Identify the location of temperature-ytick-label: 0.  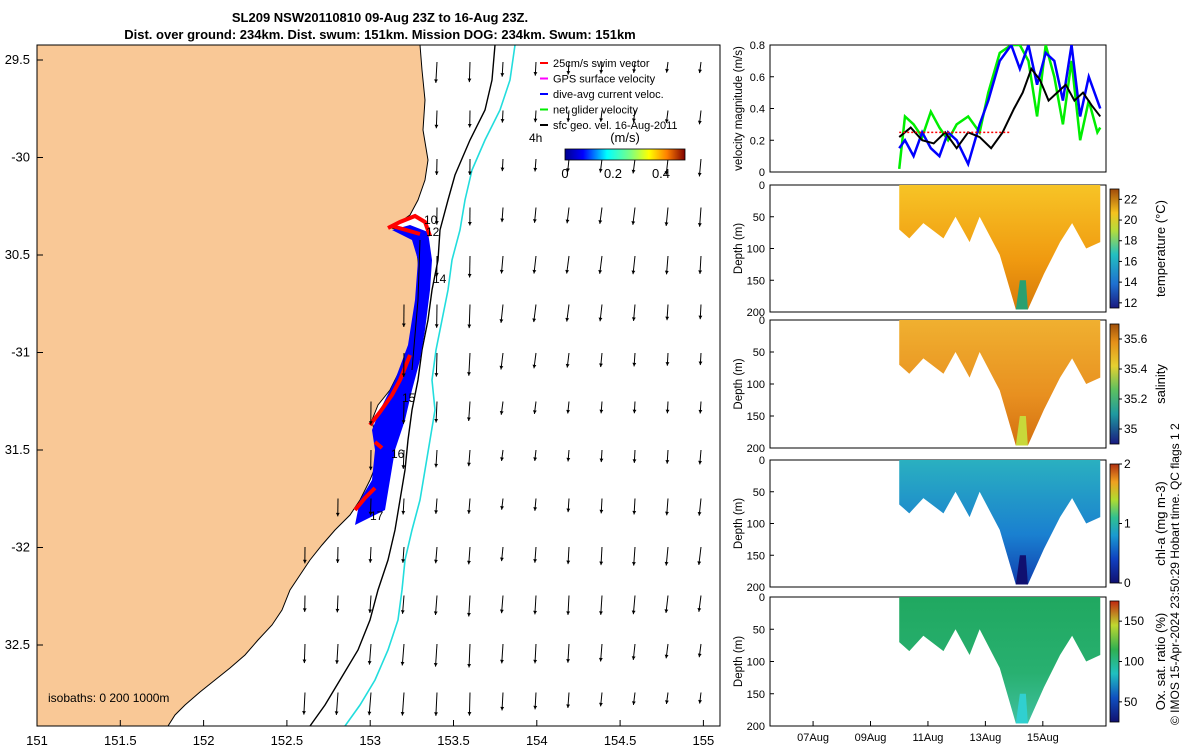
(762, 186).